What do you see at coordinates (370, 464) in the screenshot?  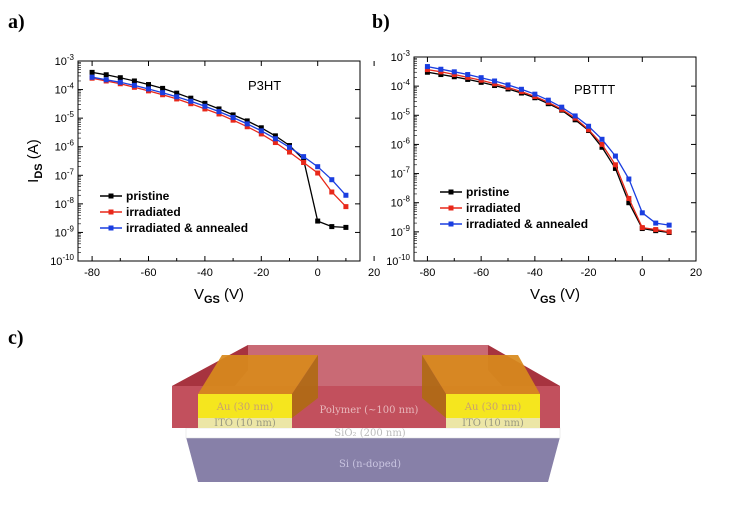 I see `si-label: Si (n-doped)` at bounding box center [370, 464].